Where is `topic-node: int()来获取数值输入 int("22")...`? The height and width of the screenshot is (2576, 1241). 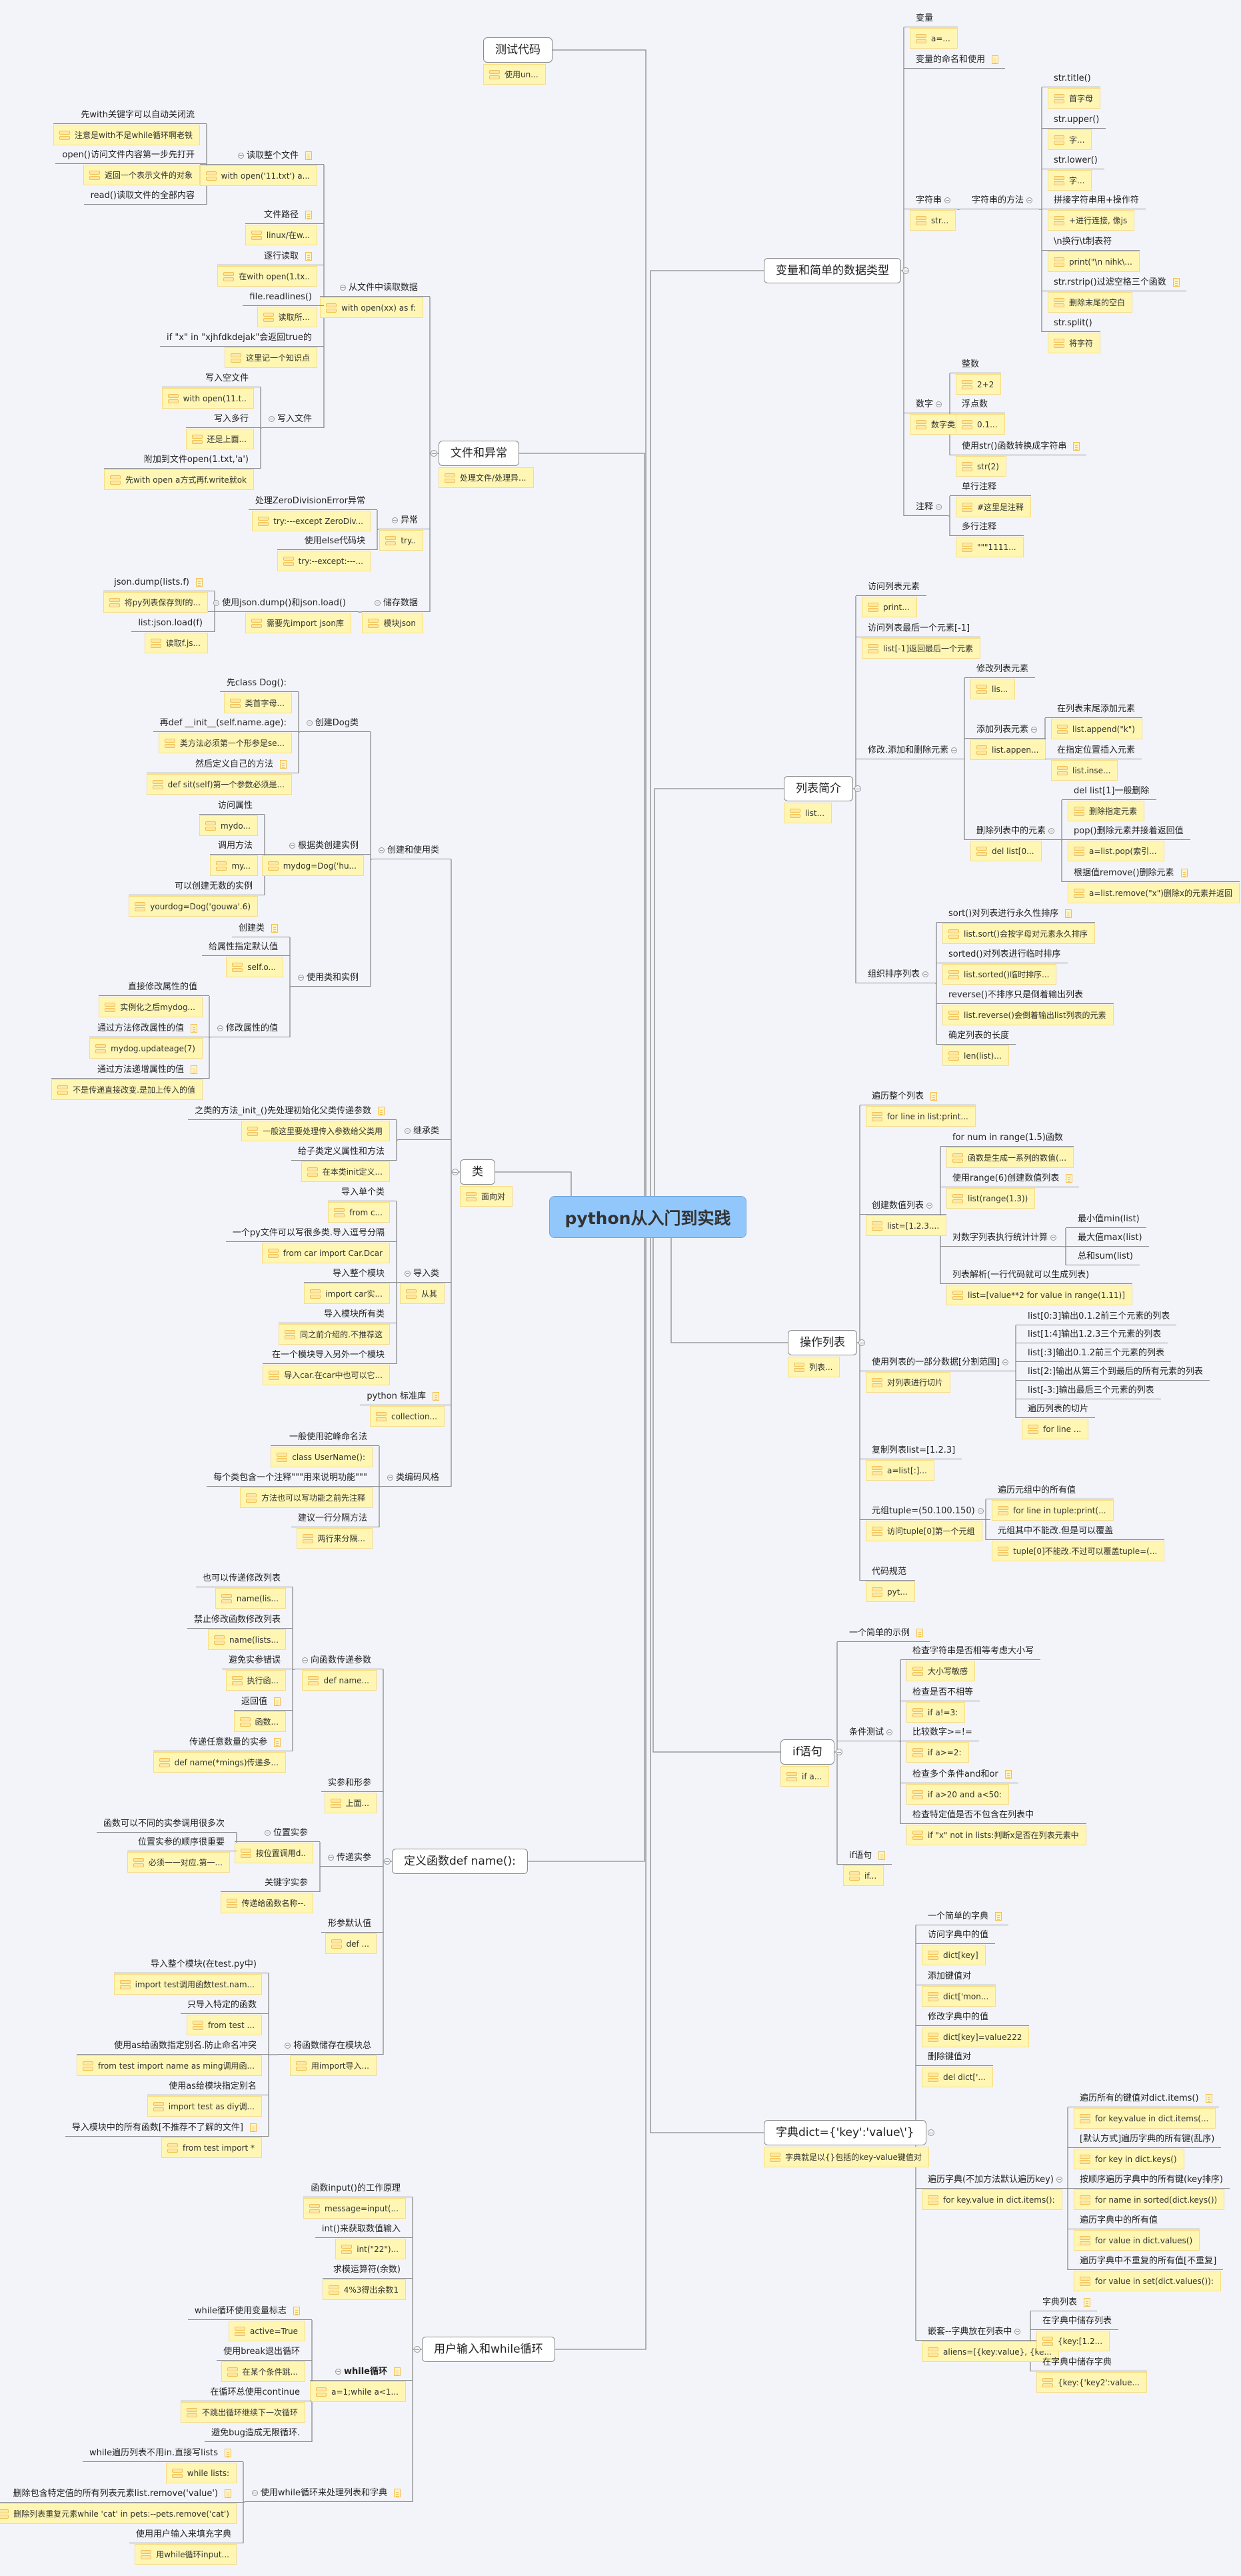
topic-node: int()来获取数值输入 int("22")... is located at coordinates (364, 2240).